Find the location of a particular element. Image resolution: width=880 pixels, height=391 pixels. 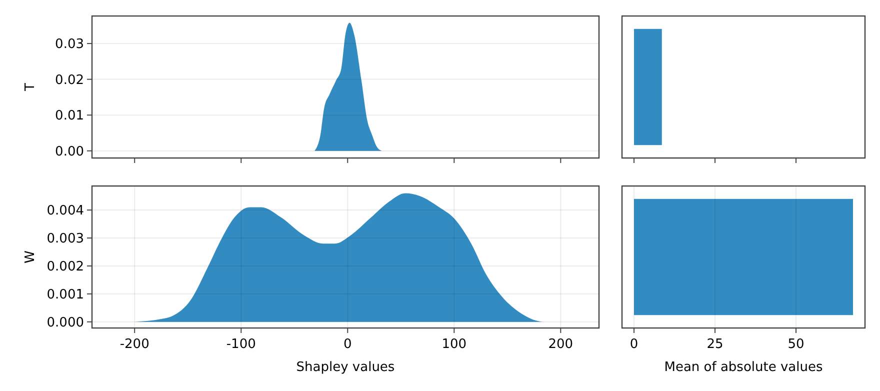

y-tick-label: 0.03 is located at coordinates (69, 44).